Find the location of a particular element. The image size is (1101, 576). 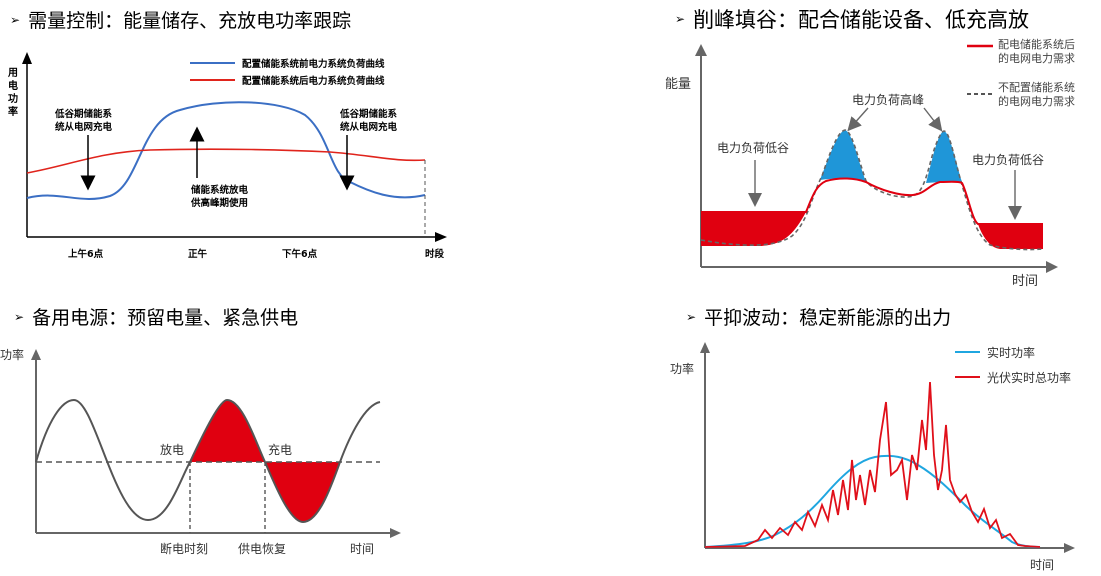

q2-peak-fill-right is located at coordinates (944, 157).